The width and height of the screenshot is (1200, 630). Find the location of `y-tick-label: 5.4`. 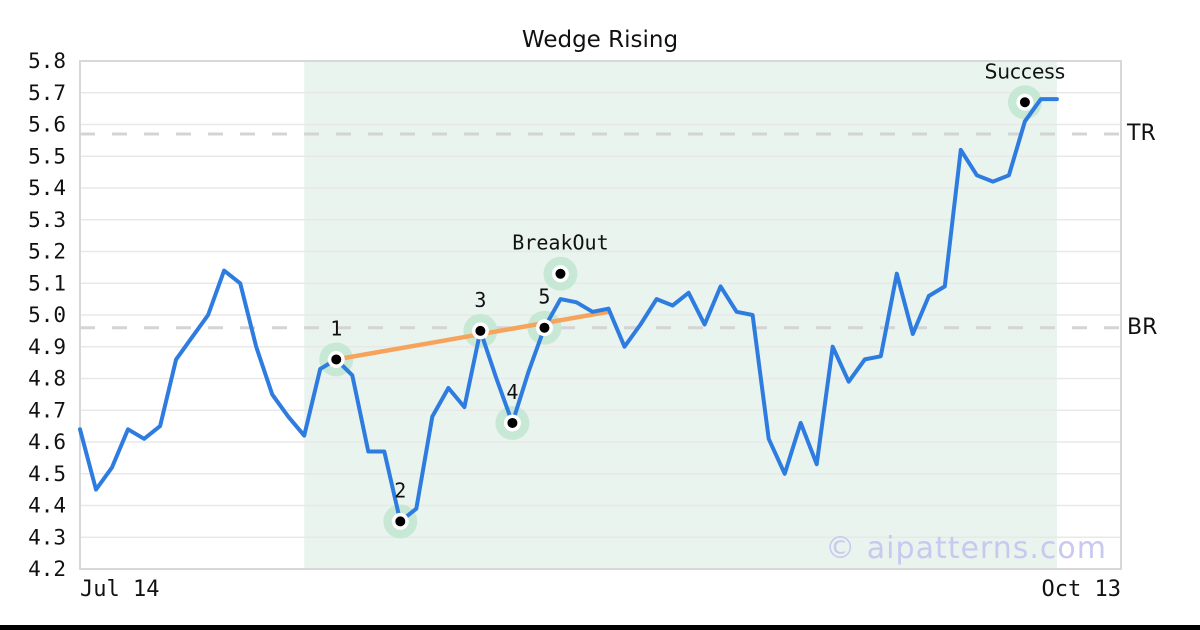

y-tick-label: 5.4 is located at coordinates (47, 188).